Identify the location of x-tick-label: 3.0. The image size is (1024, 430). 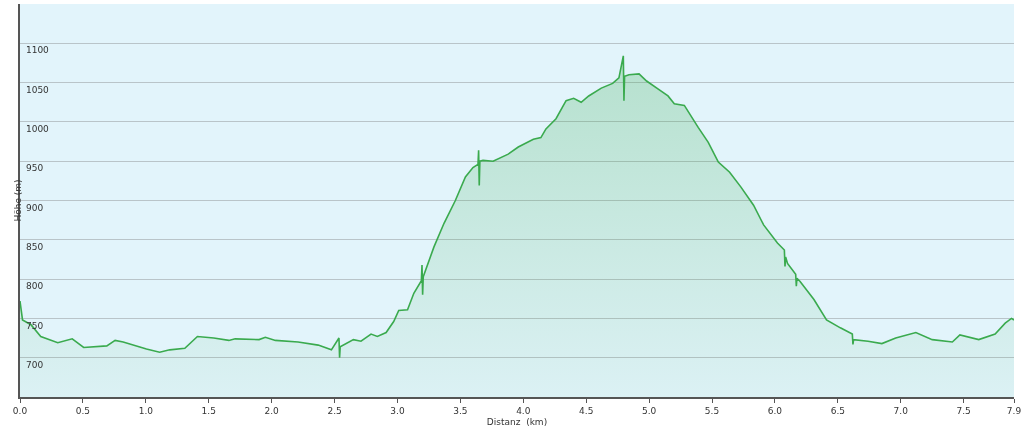
(397, 410).